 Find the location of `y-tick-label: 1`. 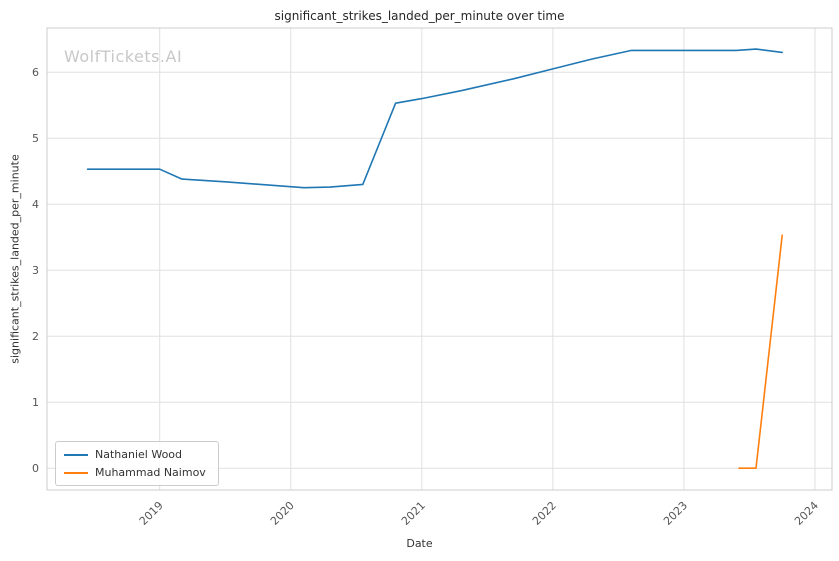

y-tick-label: 1 is located at coordinates (35, 402).